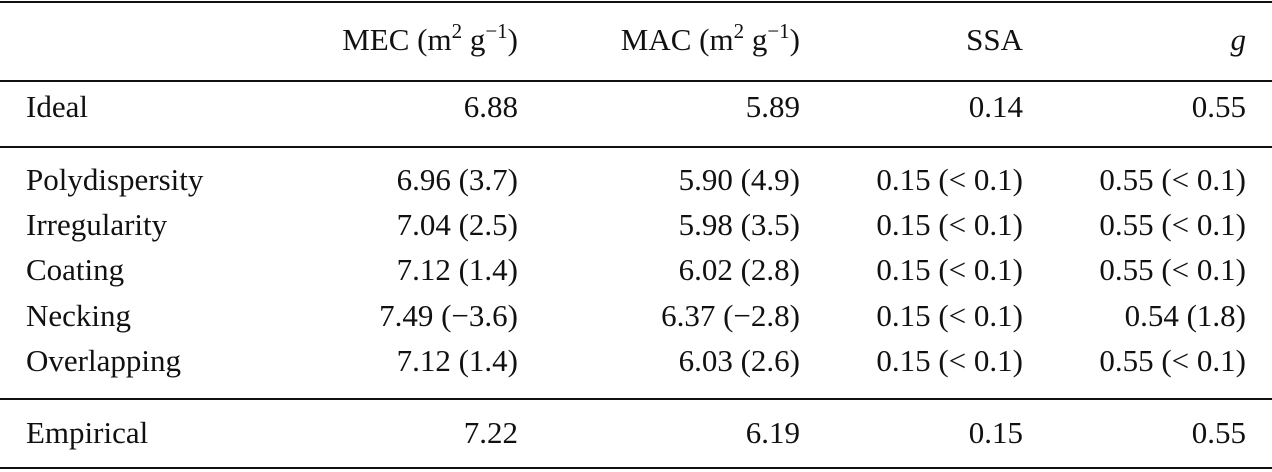 The image size is (1272, 472). Describe the element at coordinates (397, 39) in the screenshot. I see `header-text: MEC (m` at that location.